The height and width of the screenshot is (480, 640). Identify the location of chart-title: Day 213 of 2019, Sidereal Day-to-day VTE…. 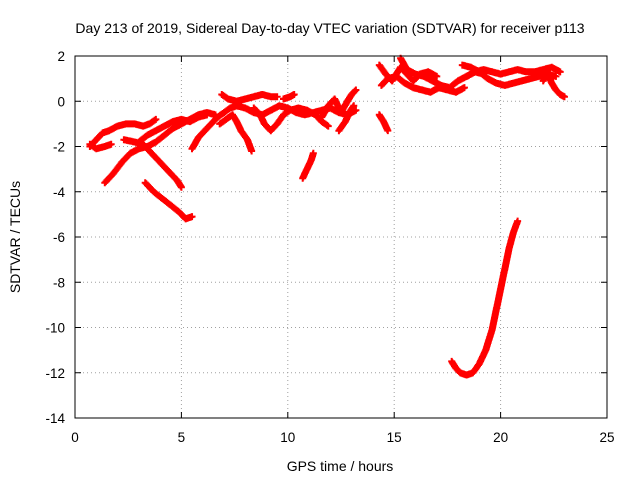
(329, 28).